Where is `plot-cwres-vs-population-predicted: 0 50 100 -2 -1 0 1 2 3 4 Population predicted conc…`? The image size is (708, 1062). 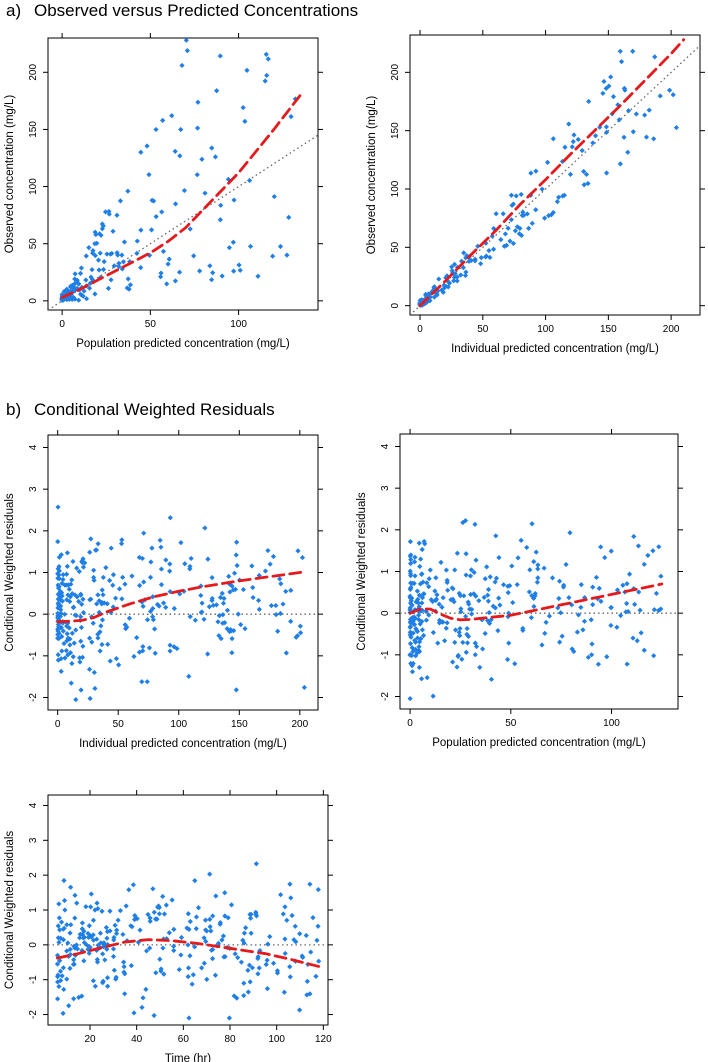
plot-cwres-vs-population-predicted: 0 50 100 -2 -1 0 1 2 3 4 Population predicted conc… is located at coordinates (519, 589).